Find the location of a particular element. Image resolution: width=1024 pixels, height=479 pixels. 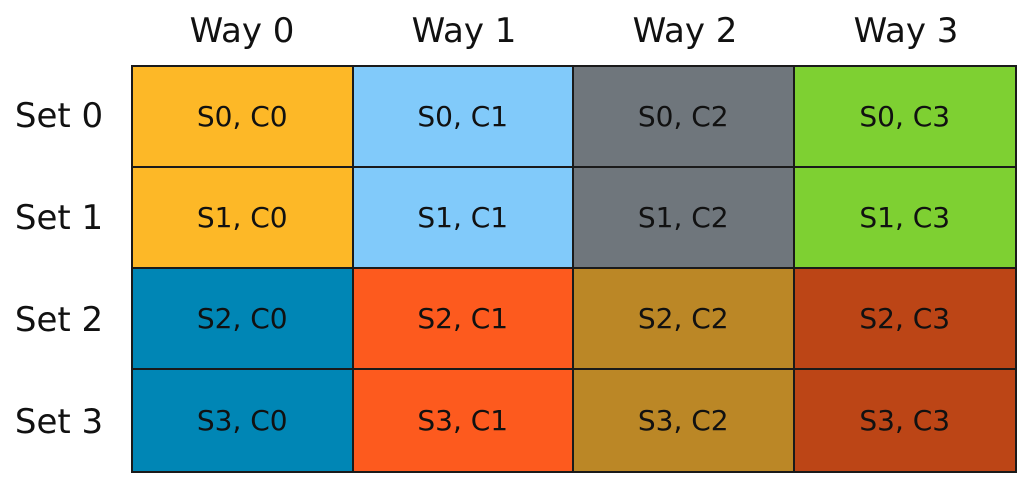

cache-cell: S0, C0 is located at coordinates (243, 117).